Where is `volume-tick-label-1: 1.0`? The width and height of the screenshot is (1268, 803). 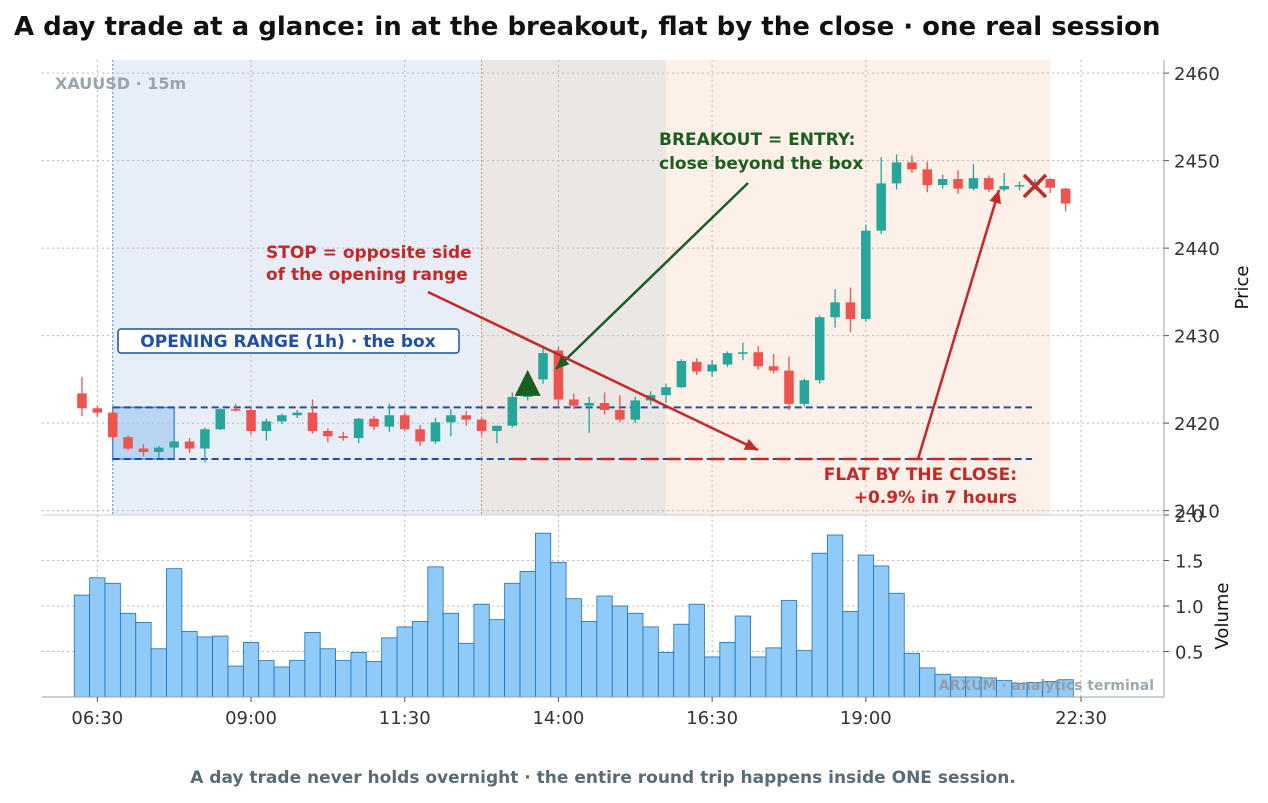
volume-tick-label-1: 1.0 is located at coordinates (1189, 607).